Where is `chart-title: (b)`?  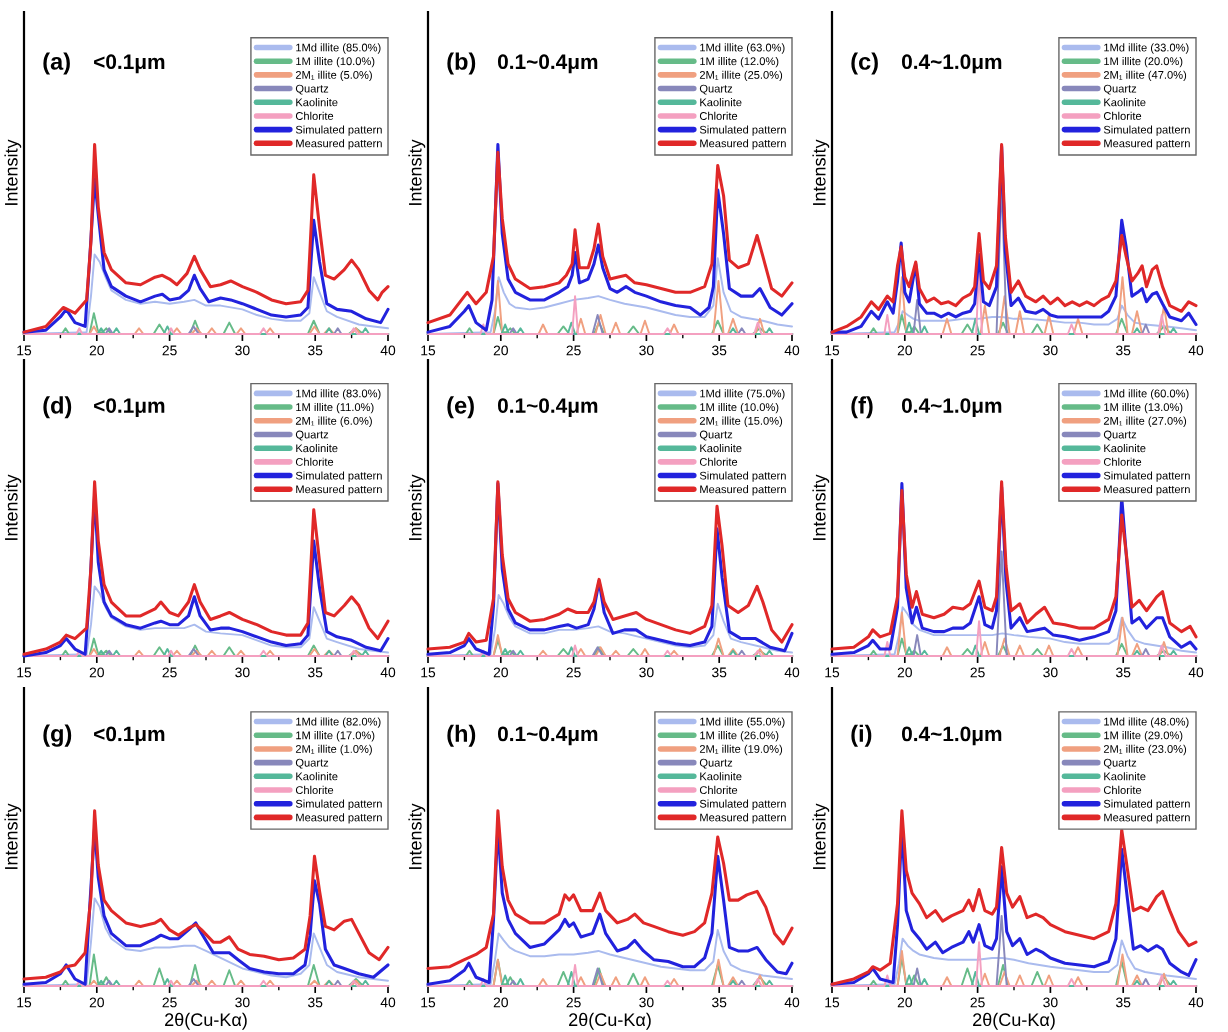 chart-title: (b) is located at coordinates (461, 63).